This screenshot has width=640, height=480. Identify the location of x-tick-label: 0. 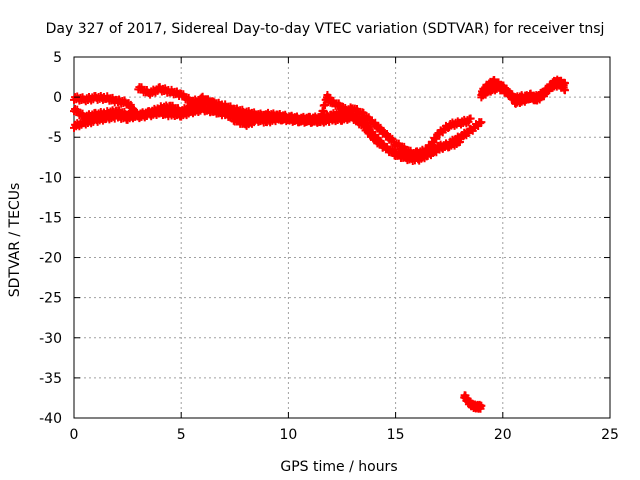
(74, 435).